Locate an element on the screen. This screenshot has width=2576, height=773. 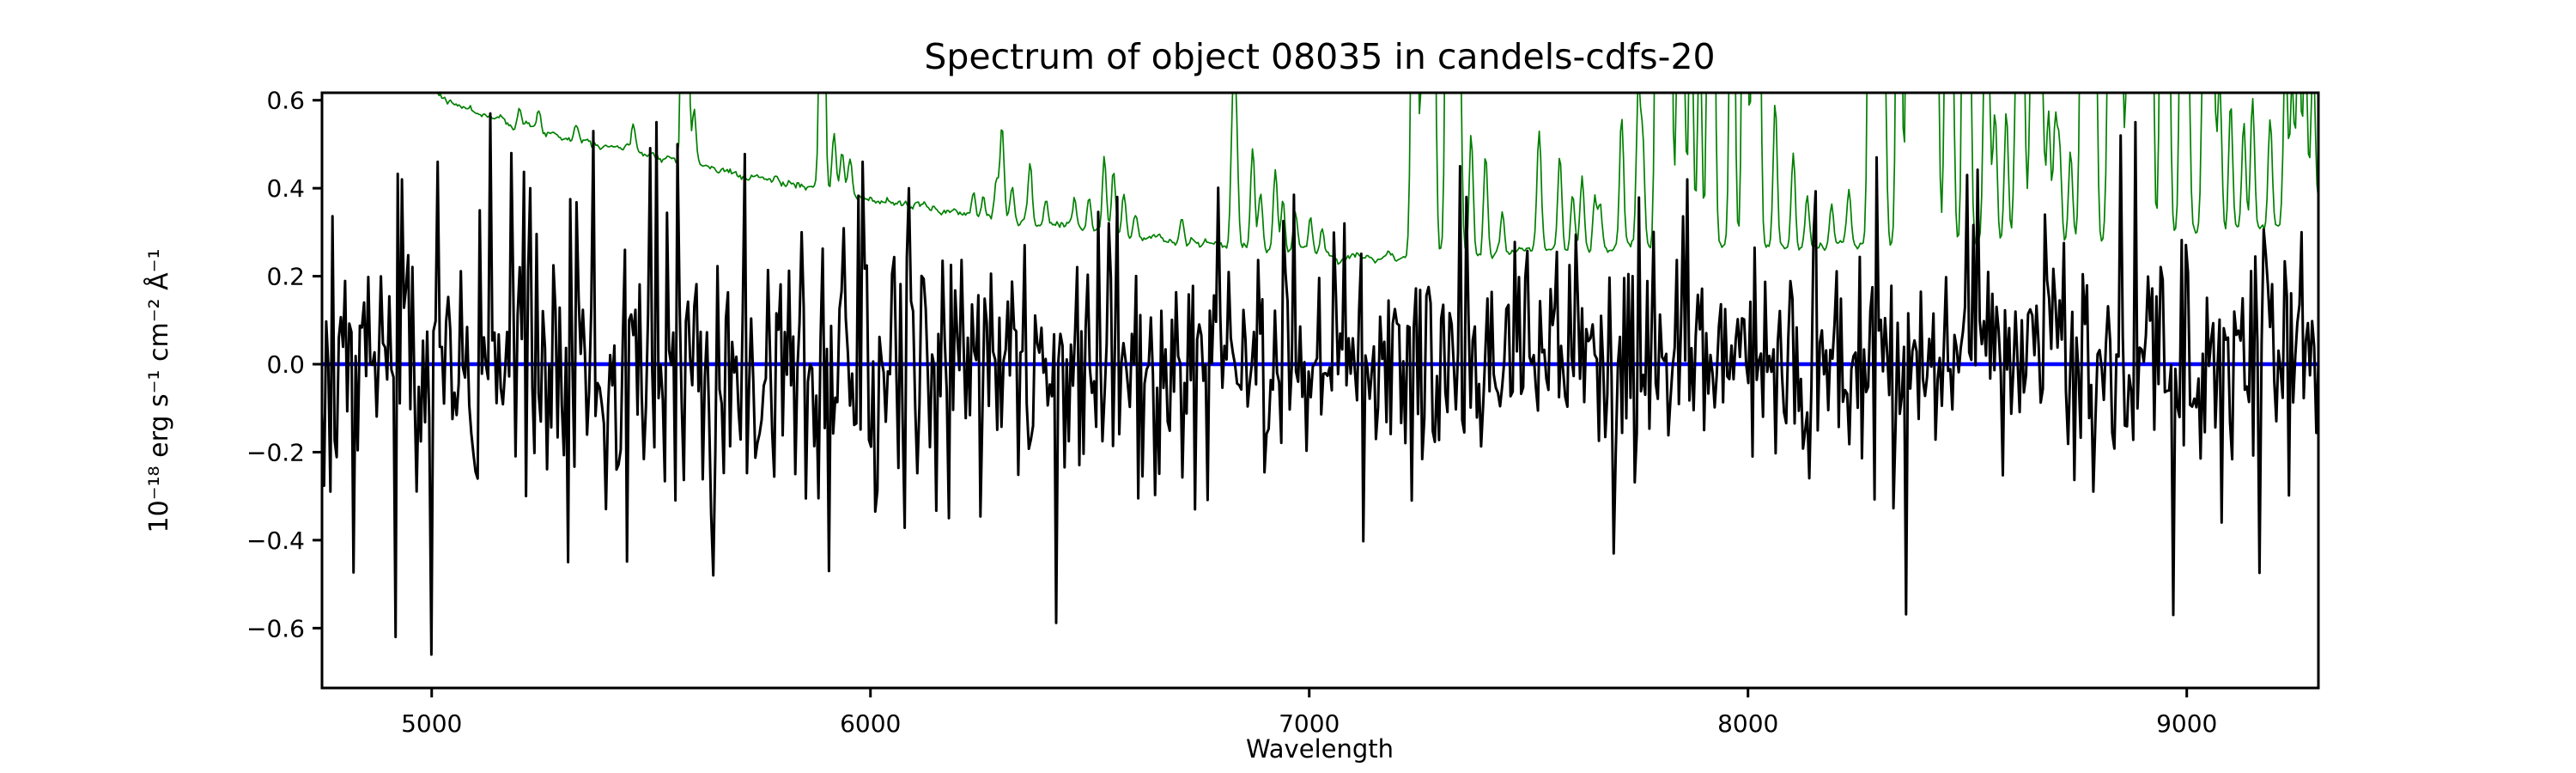
y-tick-label: 0.6 is located at coordinates (285, 101).